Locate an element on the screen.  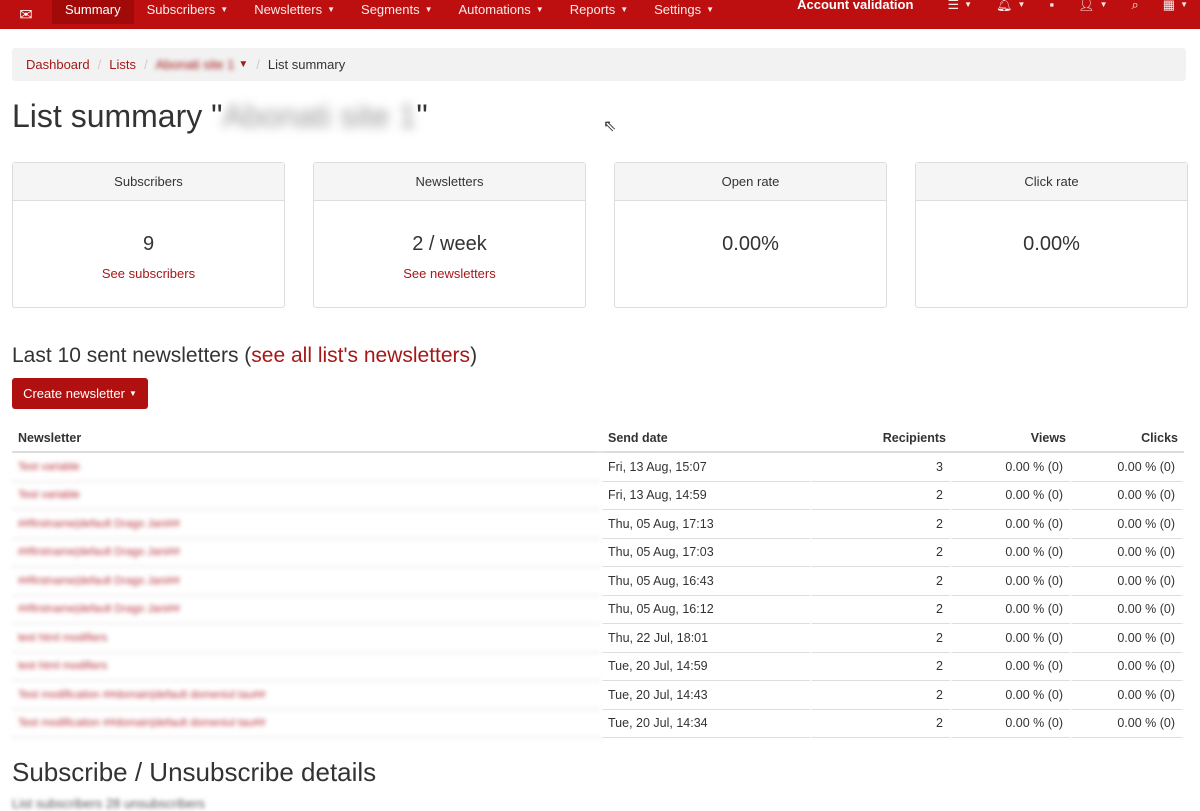
nav-reports: Reports ▼ is located at coordinates (599, 9).